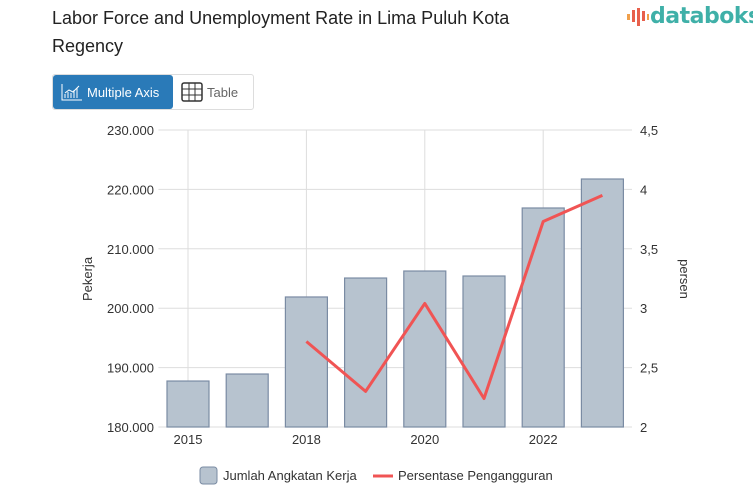 The image size is (753, 498). I want to click on y-left-tick: 210.000, so click(130, 249).